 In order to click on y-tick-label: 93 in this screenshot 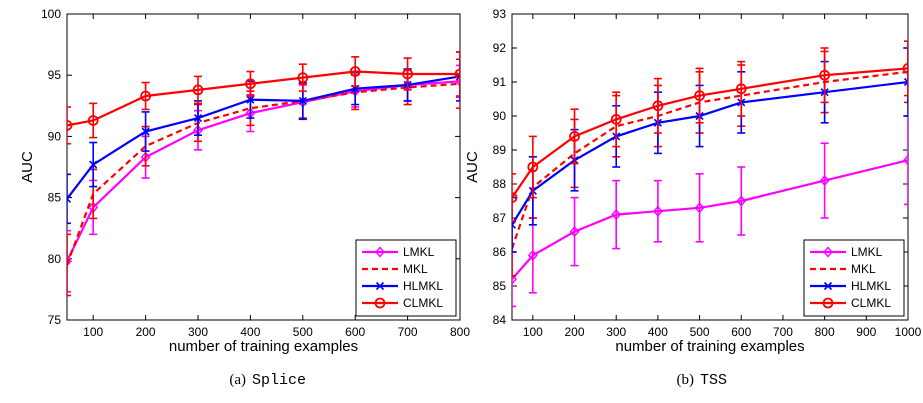, I will do `click(500, 14)`.